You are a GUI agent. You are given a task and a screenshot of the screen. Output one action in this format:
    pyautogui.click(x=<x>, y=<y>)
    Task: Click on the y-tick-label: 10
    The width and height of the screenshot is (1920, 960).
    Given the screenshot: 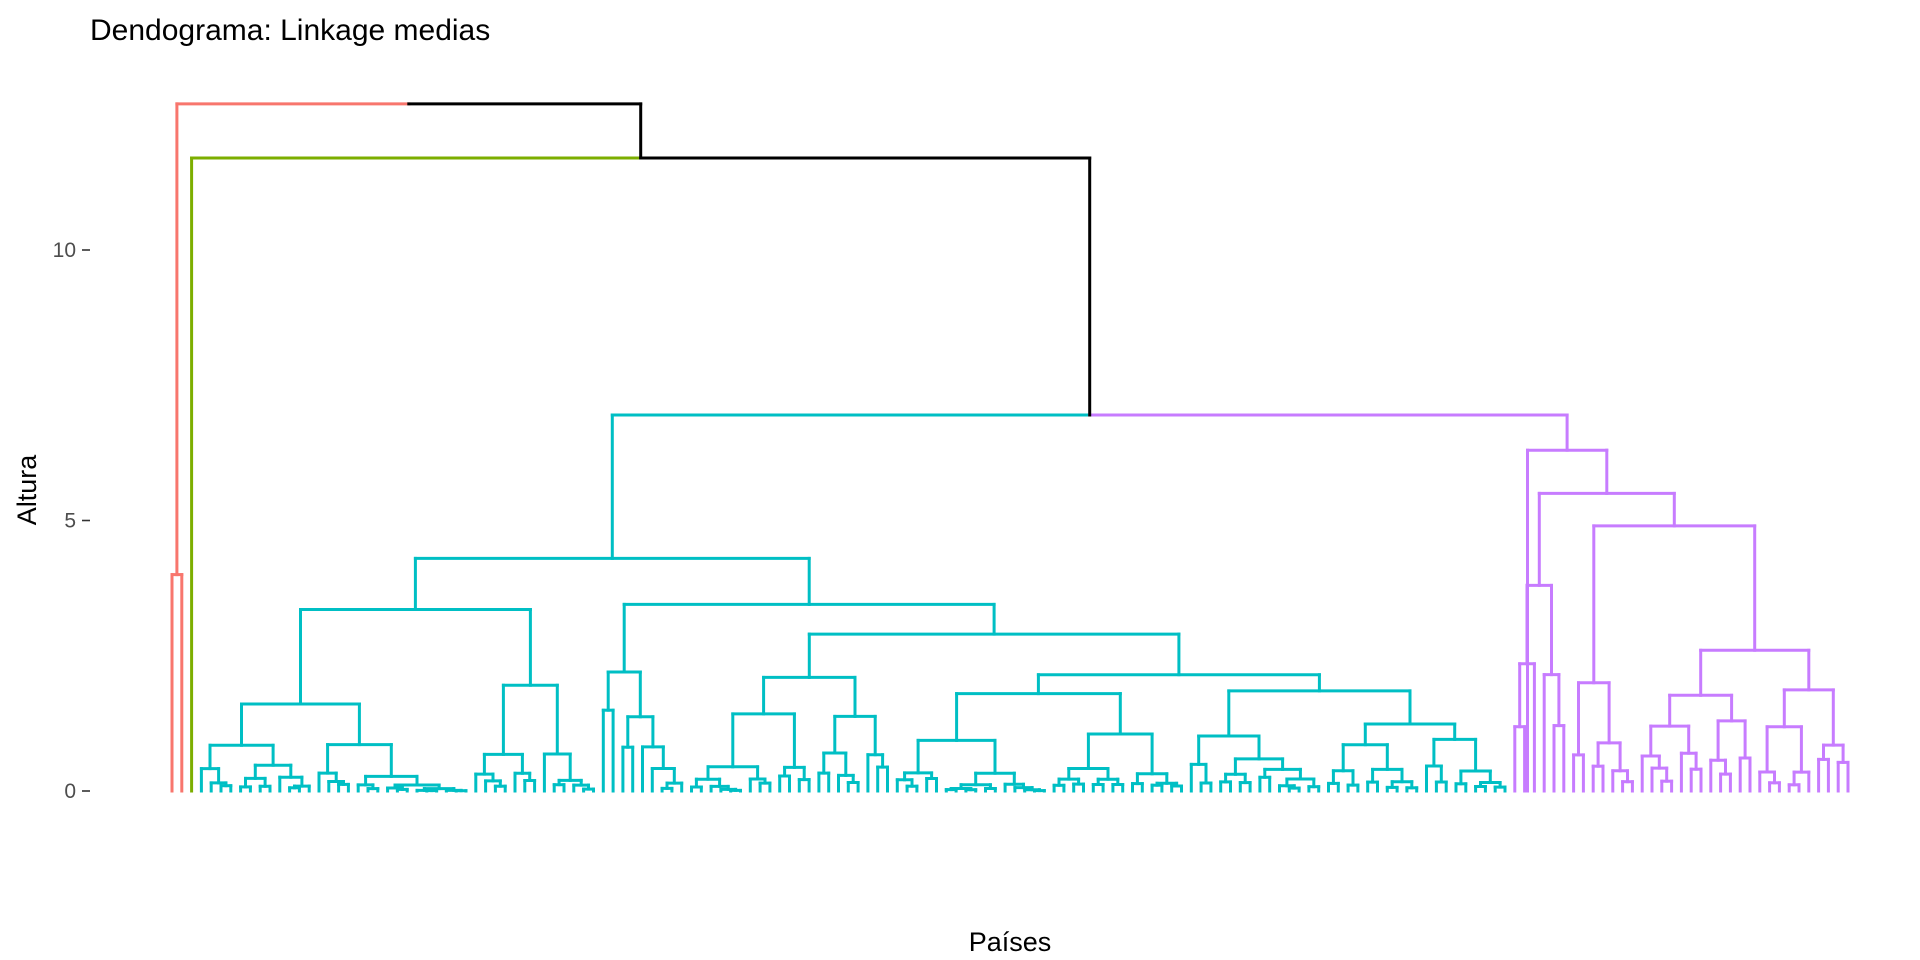 What is the action you would take?
    pyautogui.click(x=64, y=250)
    